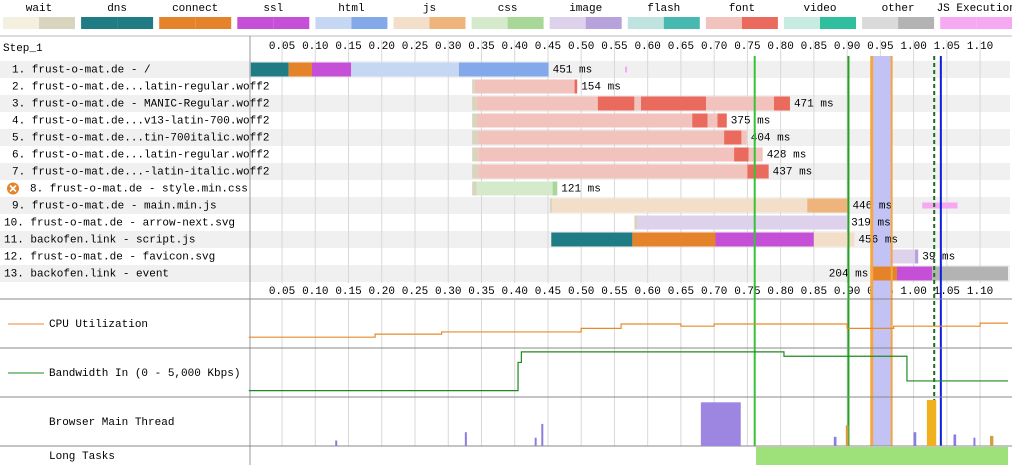 The height and width of the screenshot is (465, 1012). What do you see at coordinates (315, 292) in the screenshot?
I see `tick-label-bottom: 0.10` at bounding box center [315, 292].